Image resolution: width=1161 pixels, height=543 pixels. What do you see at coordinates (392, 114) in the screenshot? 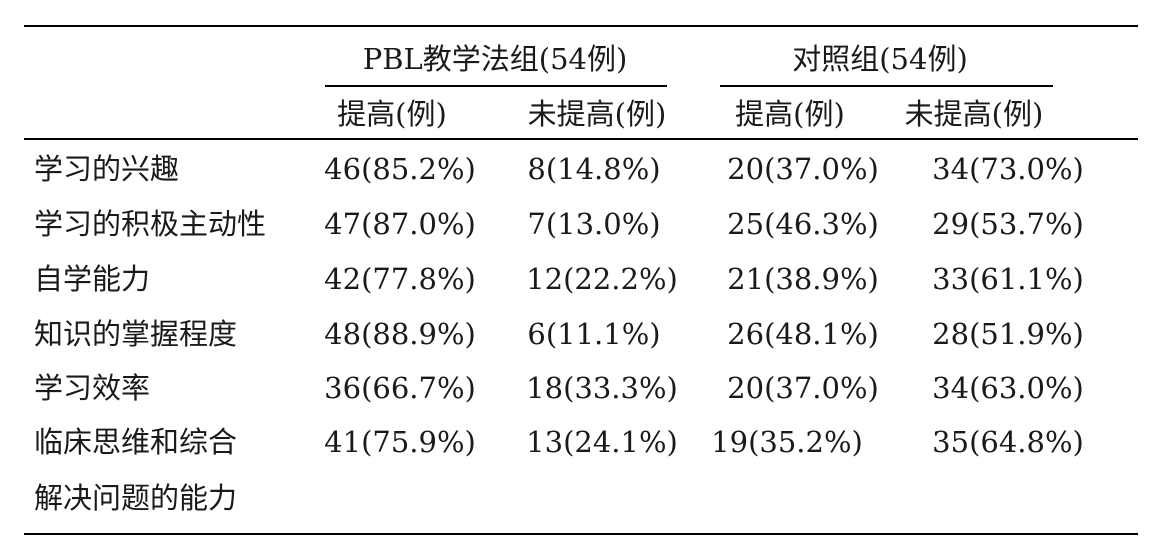
I see `sub-header-pbl-improved: 提高(例)` at bounding box center [392, 114].